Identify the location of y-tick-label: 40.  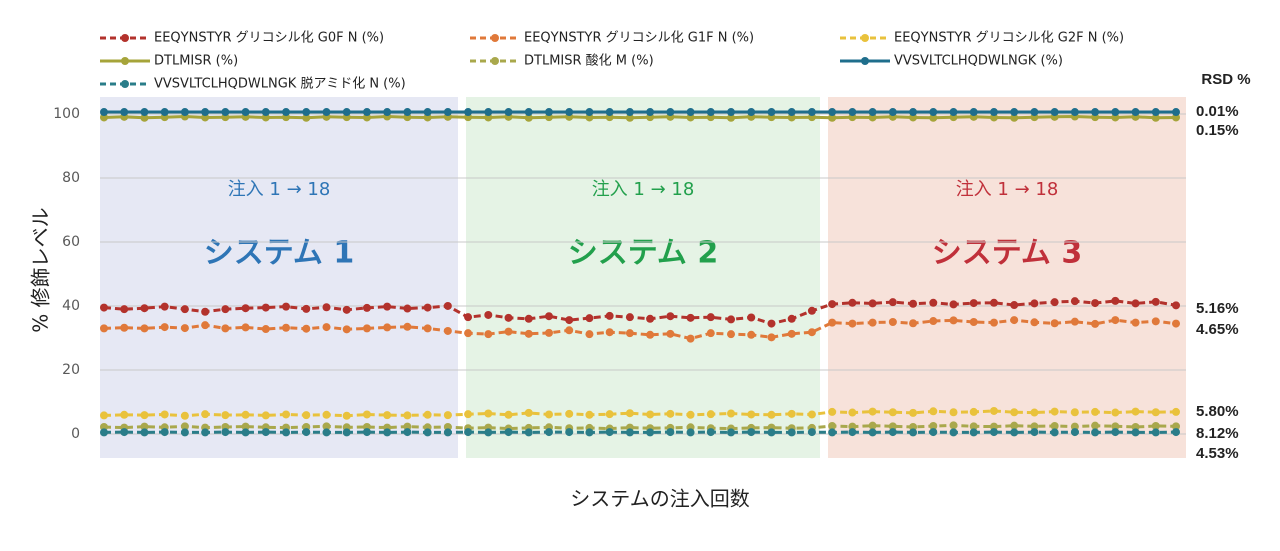
(71, 306).